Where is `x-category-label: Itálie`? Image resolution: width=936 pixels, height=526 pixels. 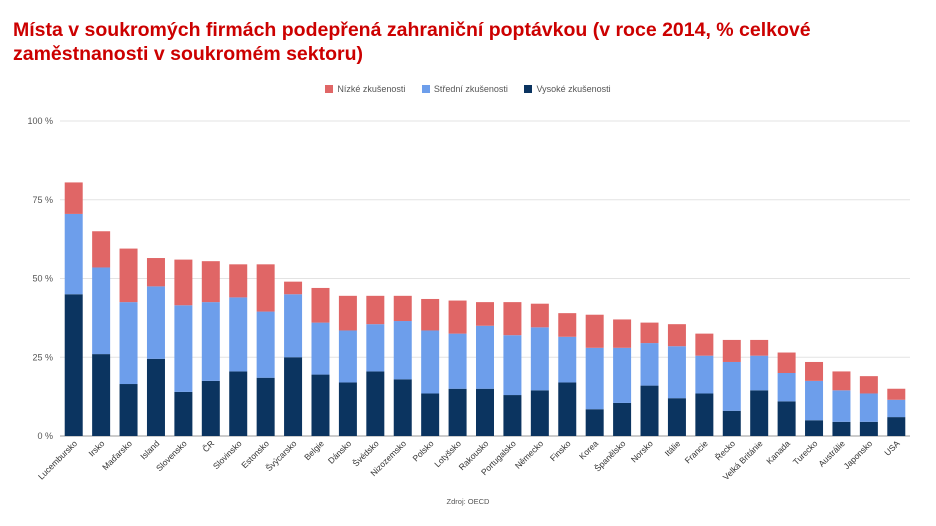
x-category-label: Itálie is located at coordinates (673, 448).